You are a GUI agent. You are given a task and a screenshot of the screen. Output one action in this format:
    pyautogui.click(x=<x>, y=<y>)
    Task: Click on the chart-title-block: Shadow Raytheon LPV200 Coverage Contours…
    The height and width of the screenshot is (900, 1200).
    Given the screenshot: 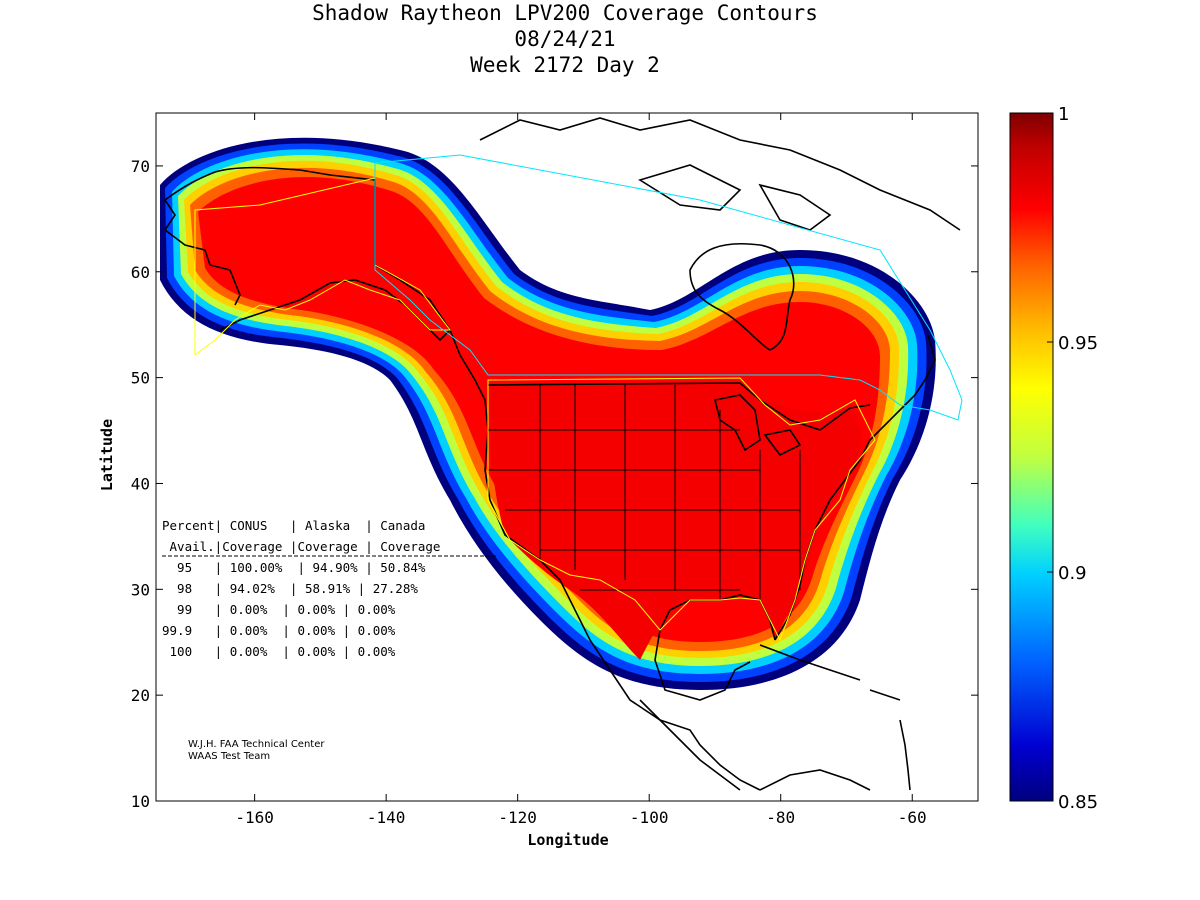 What is the action you would take?
    pyautogui.click(x=565, y=39)
    